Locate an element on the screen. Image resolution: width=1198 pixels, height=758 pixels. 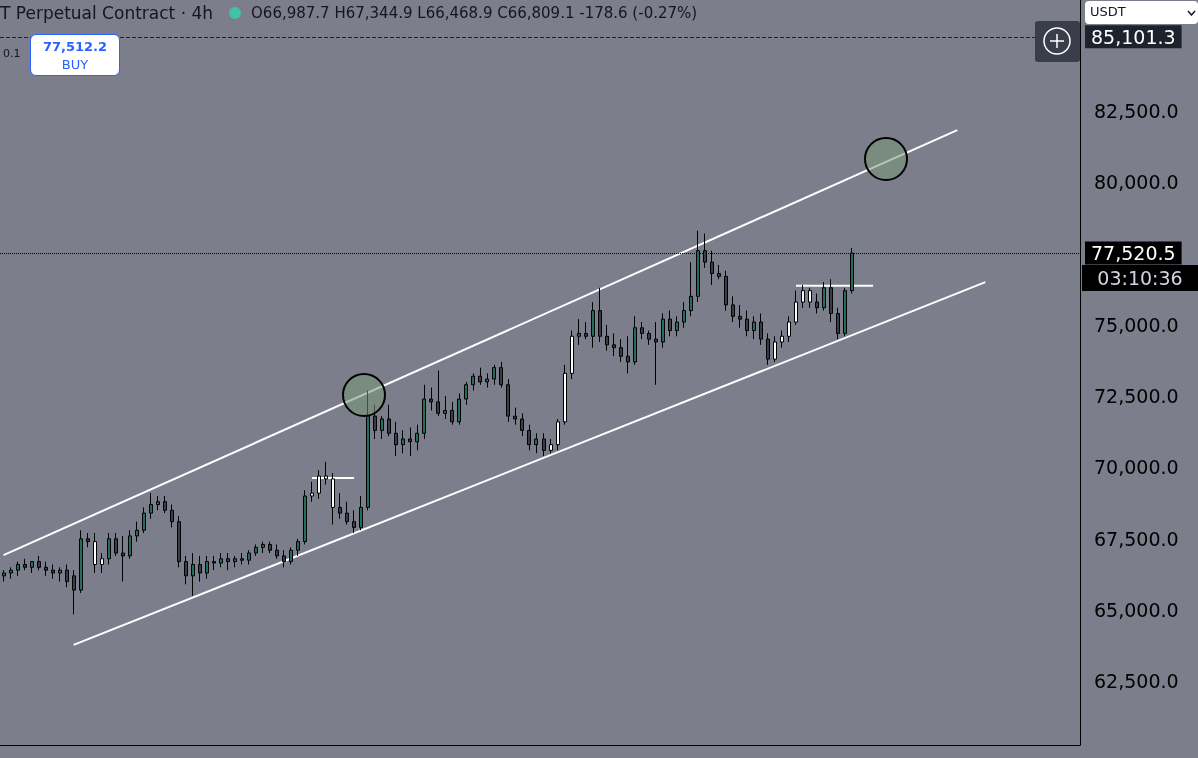
chart-title: T Perpetual Contract · 4h is located at coordinates (107, 13).